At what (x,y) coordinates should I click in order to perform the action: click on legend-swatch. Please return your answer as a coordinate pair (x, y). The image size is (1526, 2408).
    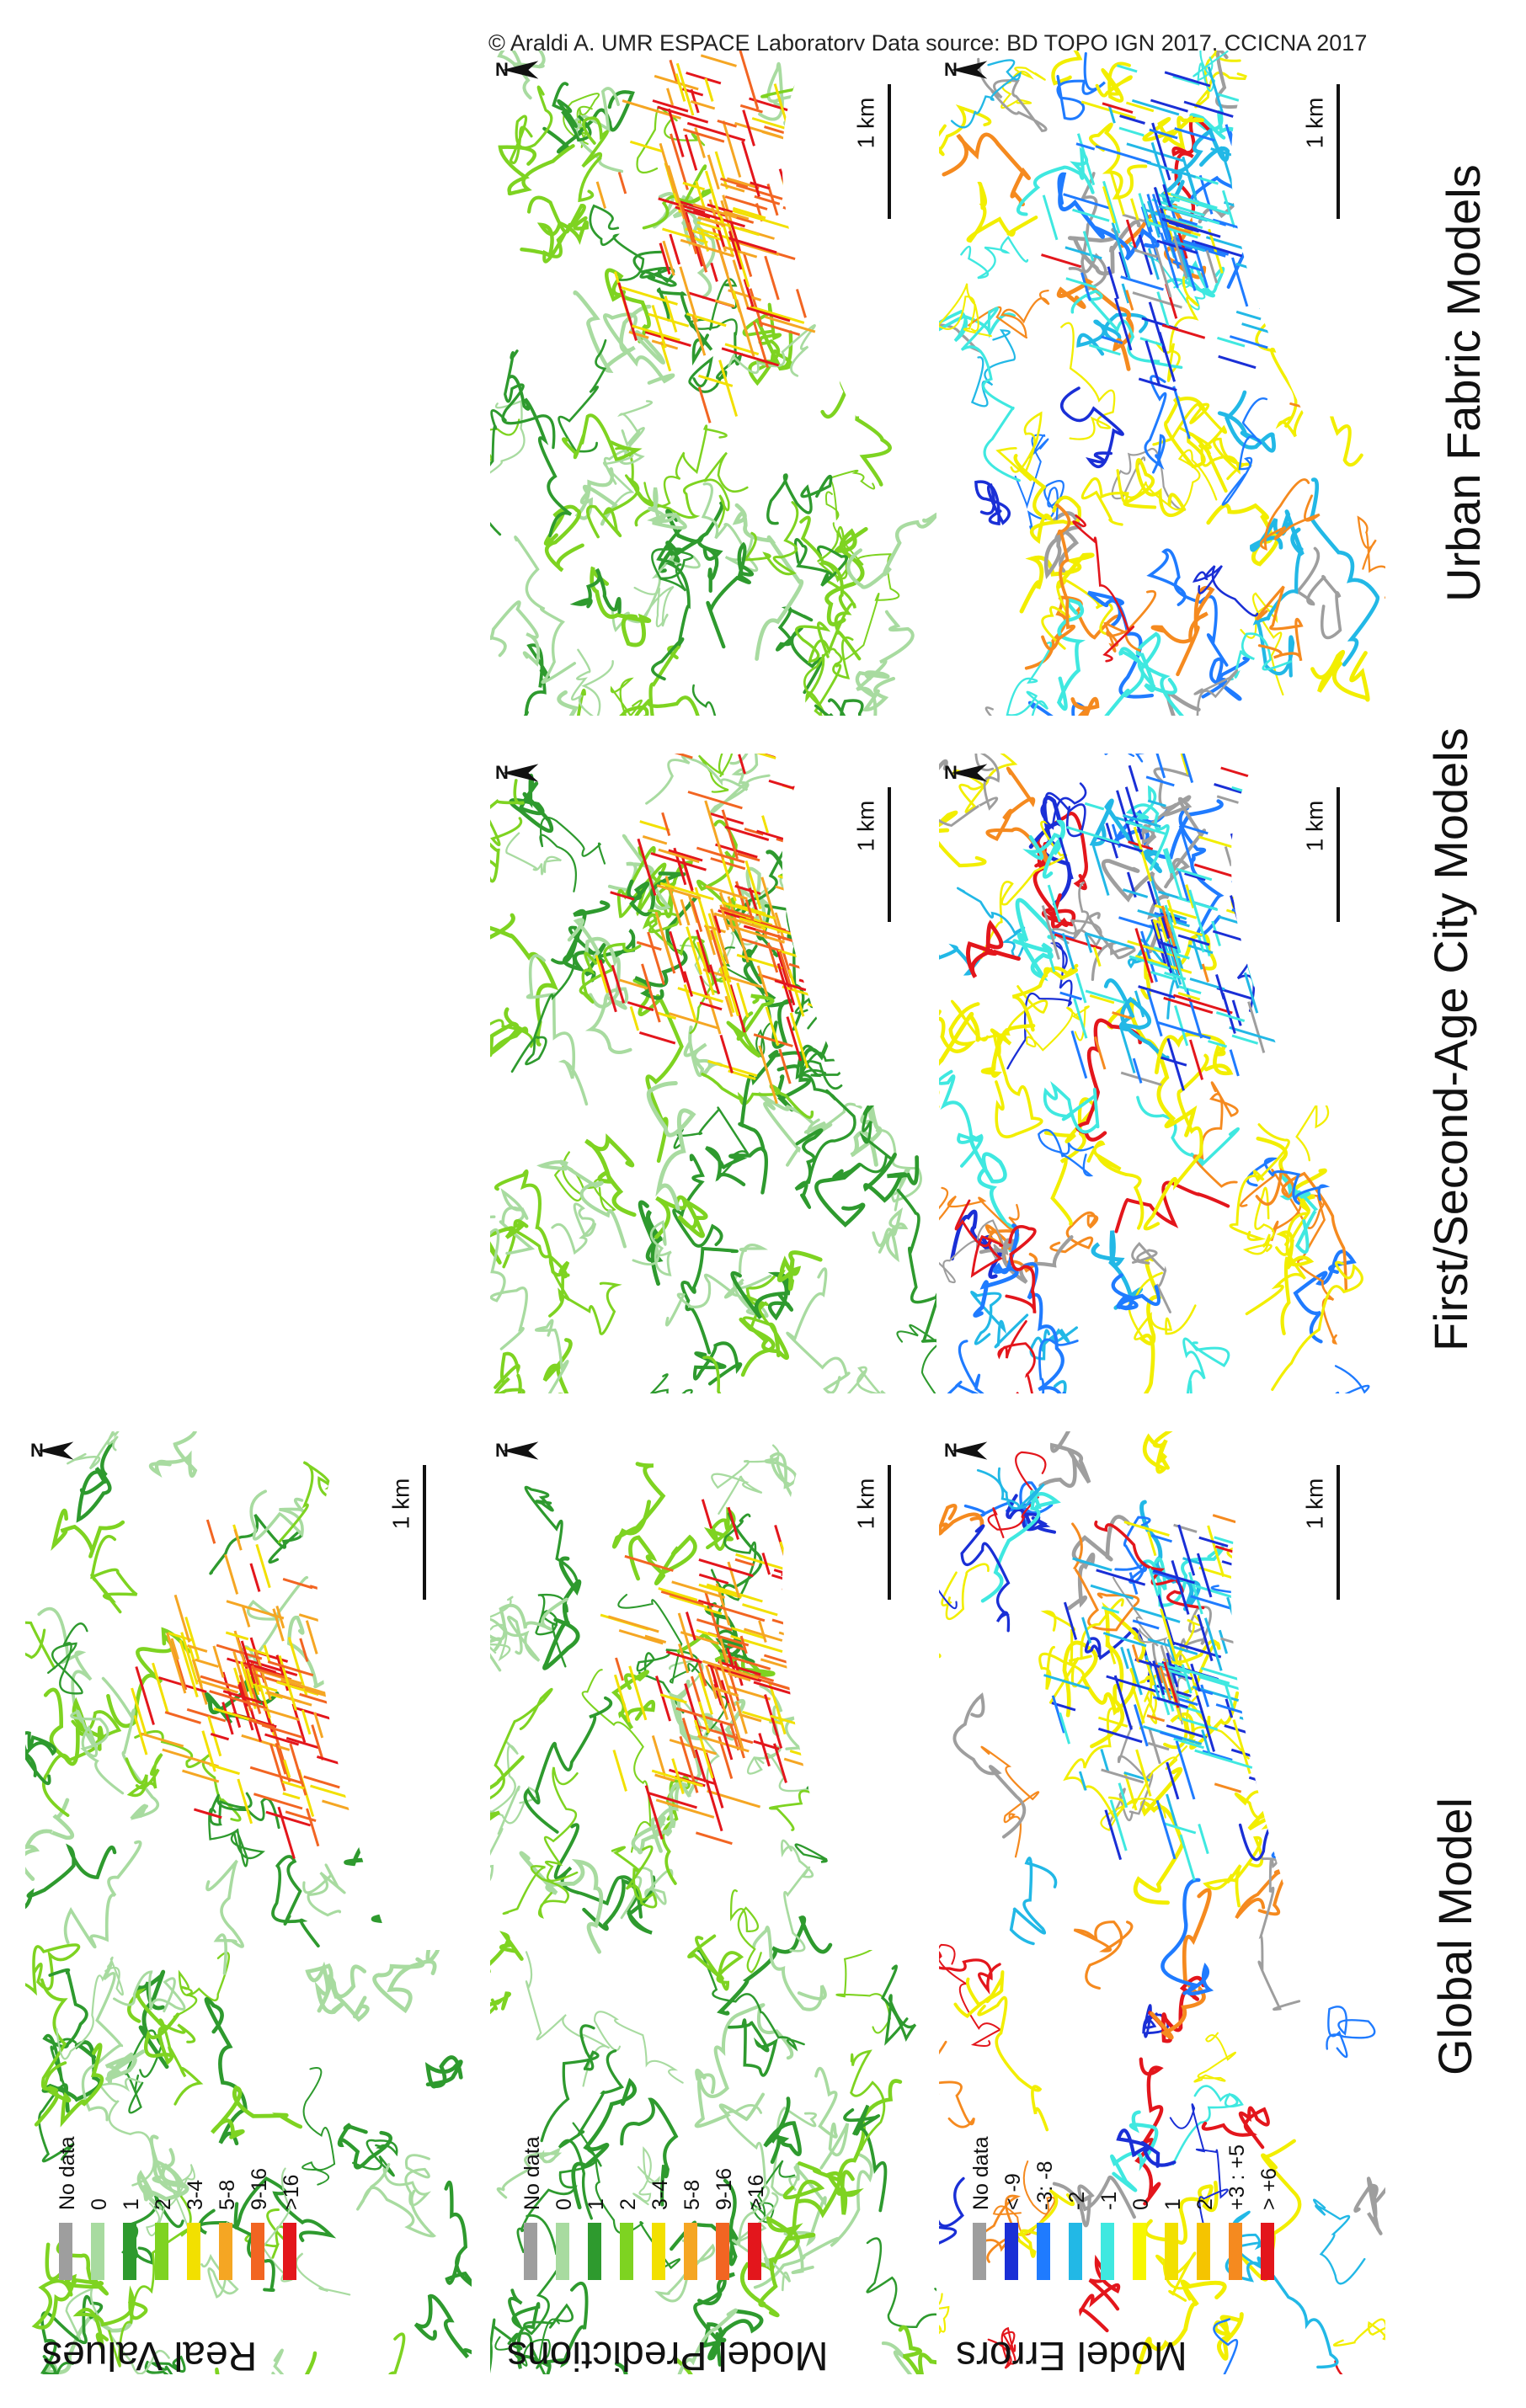
    Looking at the image, I should click on (722, 2251).